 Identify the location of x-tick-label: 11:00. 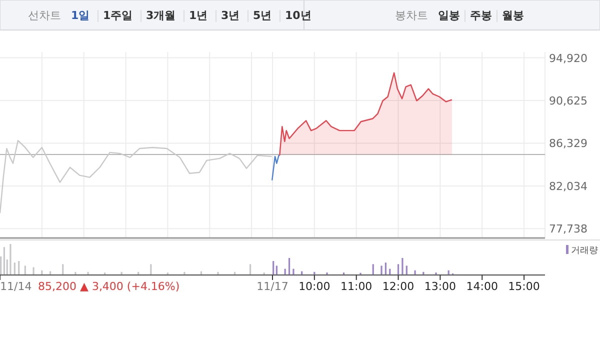
(356, 286).